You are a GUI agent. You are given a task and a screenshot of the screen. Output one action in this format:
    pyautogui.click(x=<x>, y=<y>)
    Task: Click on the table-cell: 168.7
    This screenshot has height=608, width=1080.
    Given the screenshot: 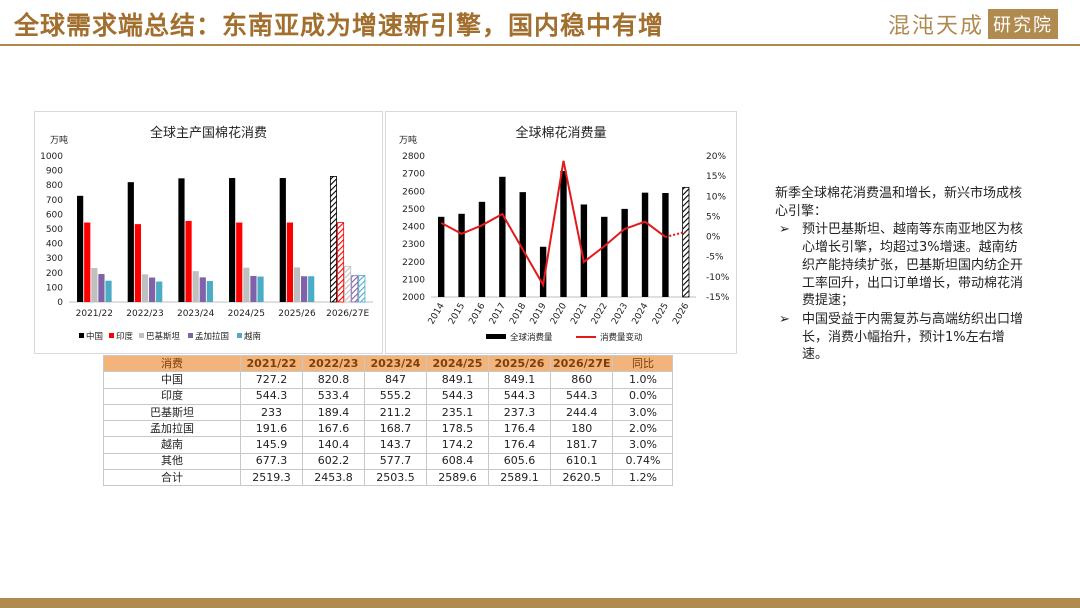 What is the action you would take?
    pyautogui.click(x=395, y=429)
    